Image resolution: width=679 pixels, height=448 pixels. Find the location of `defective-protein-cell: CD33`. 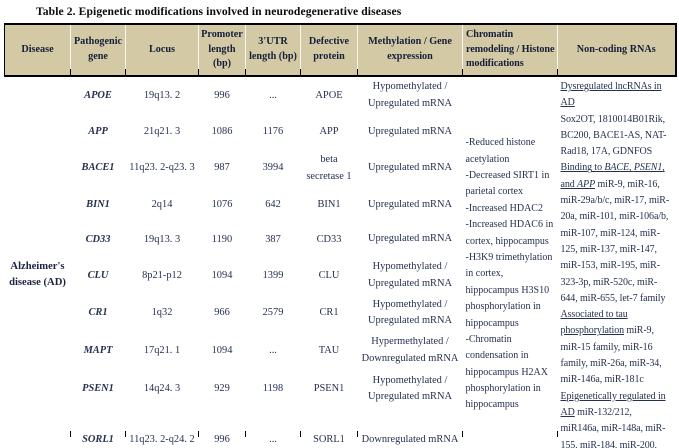

defective-protein-cell: CD33 is located at coordinates (329, 239).